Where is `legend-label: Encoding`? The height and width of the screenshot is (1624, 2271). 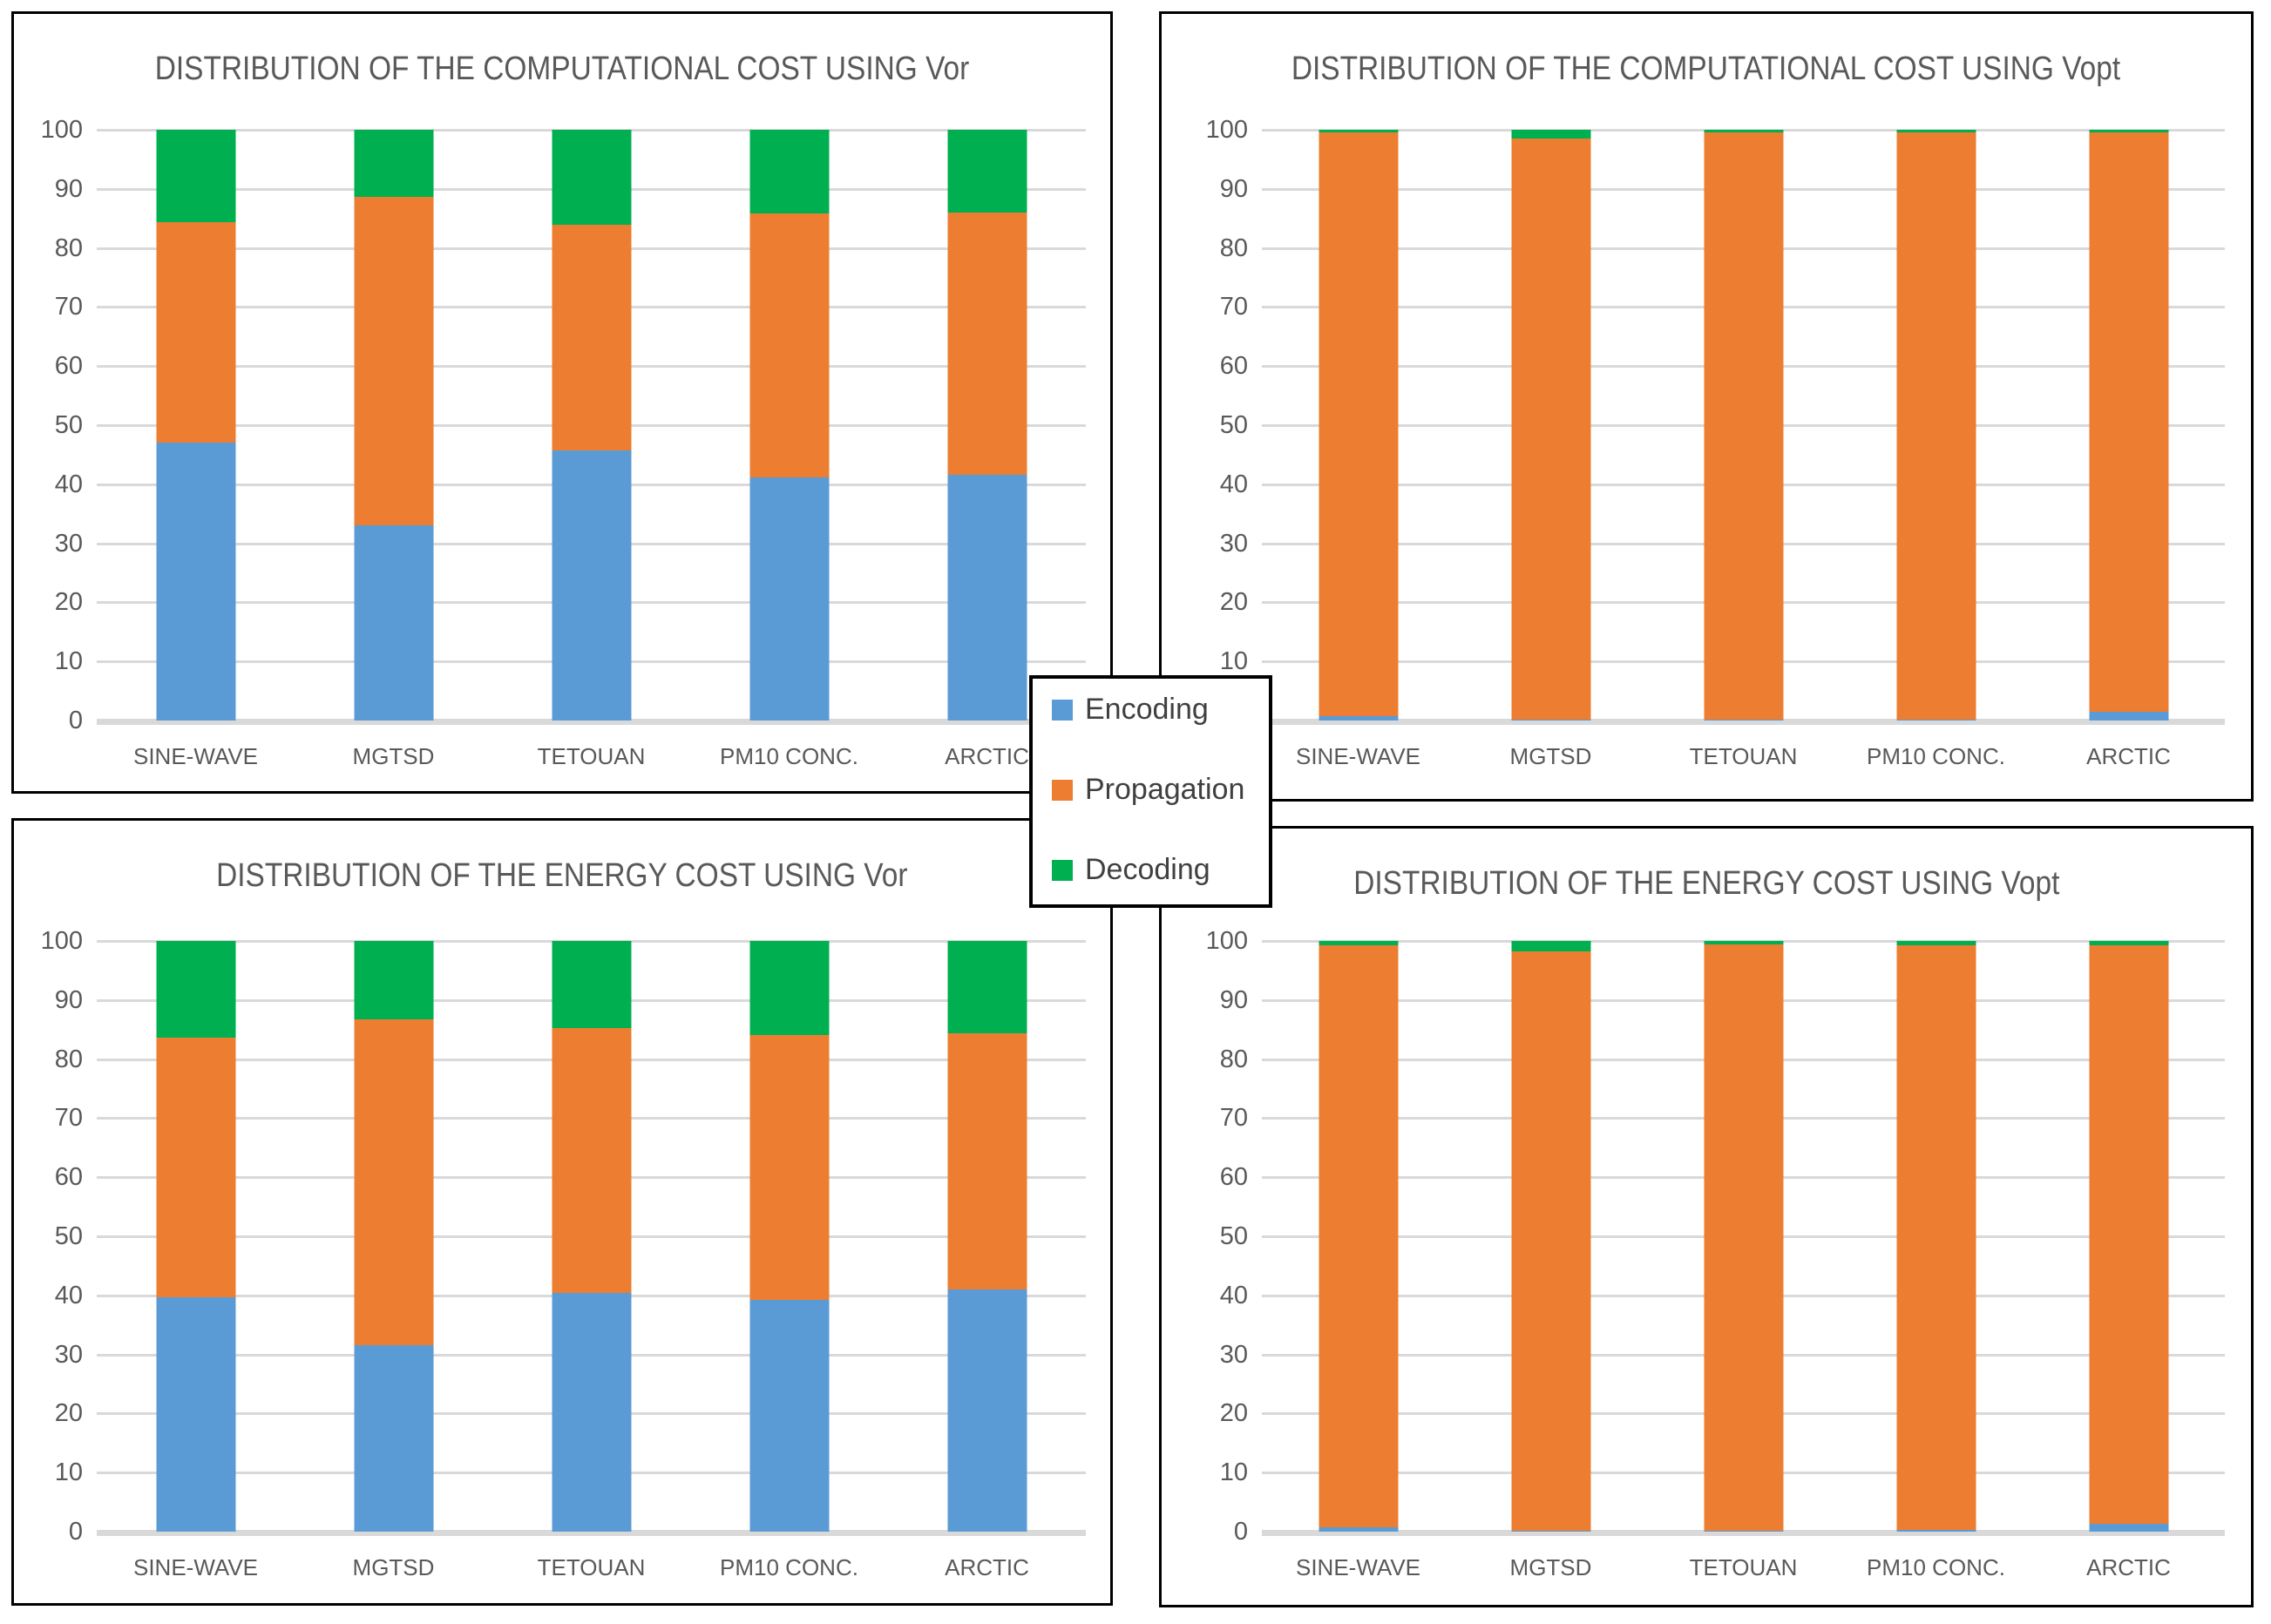
legend-label: Encoding is located at coordinates (1147, 709).